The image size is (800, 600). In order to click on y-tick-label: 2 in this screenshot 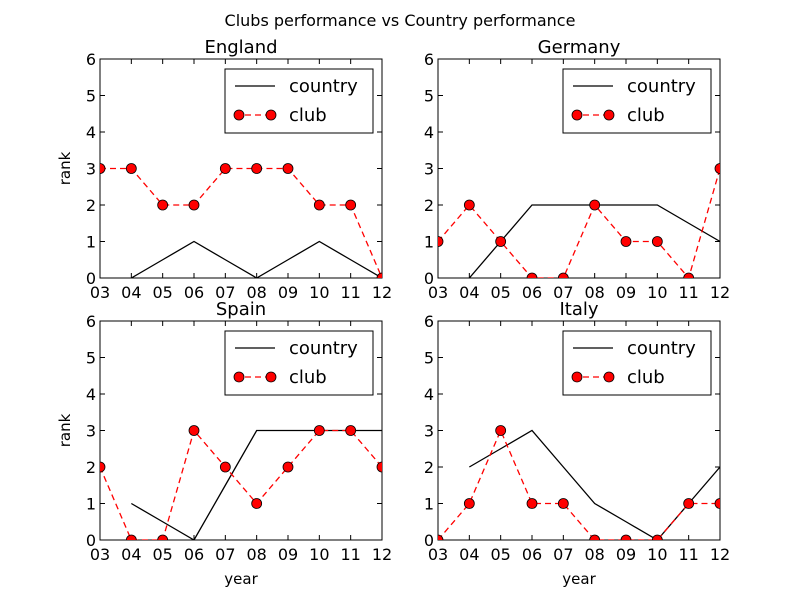, I will do `click(91, 205)`.